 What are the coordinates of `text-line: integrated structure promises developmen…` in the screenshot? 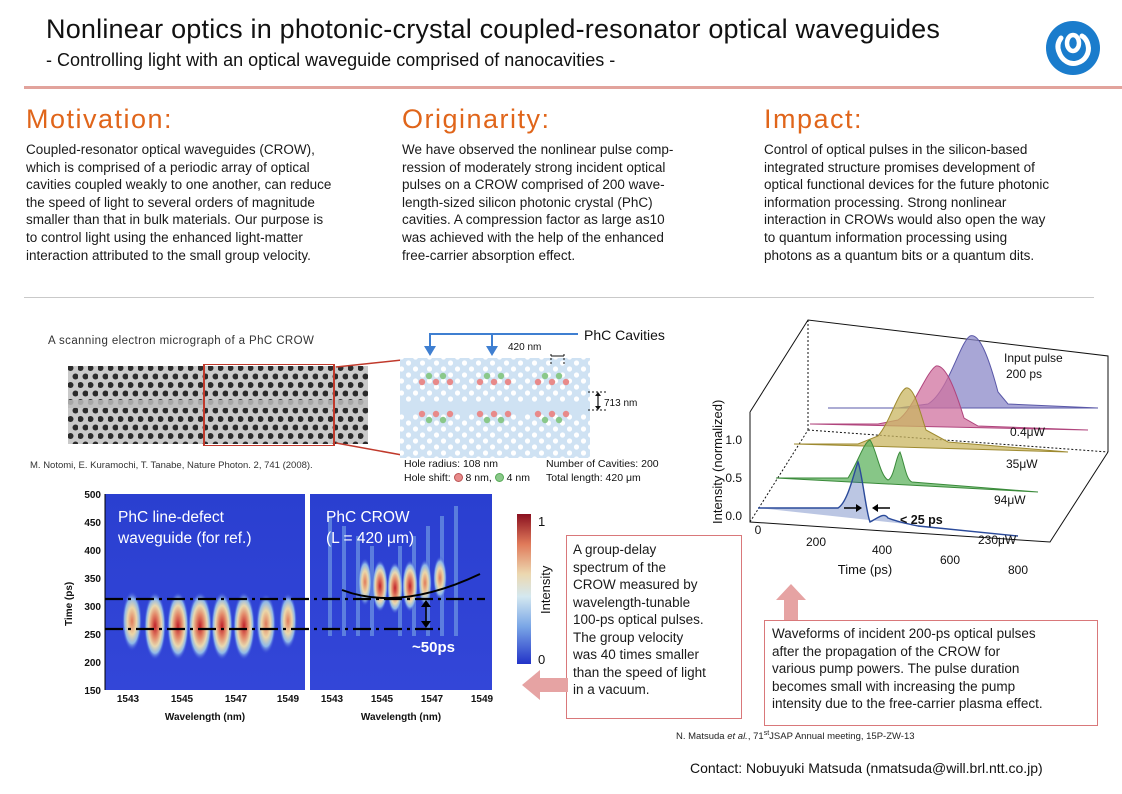 It's located at (899, 167).